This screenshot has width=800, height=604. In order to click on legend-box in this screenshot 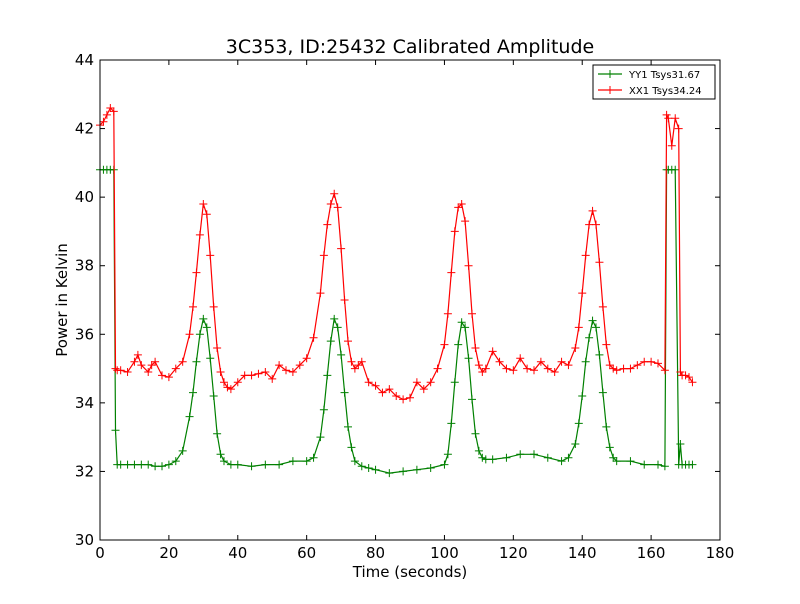, I will do `click(654, 82)`.